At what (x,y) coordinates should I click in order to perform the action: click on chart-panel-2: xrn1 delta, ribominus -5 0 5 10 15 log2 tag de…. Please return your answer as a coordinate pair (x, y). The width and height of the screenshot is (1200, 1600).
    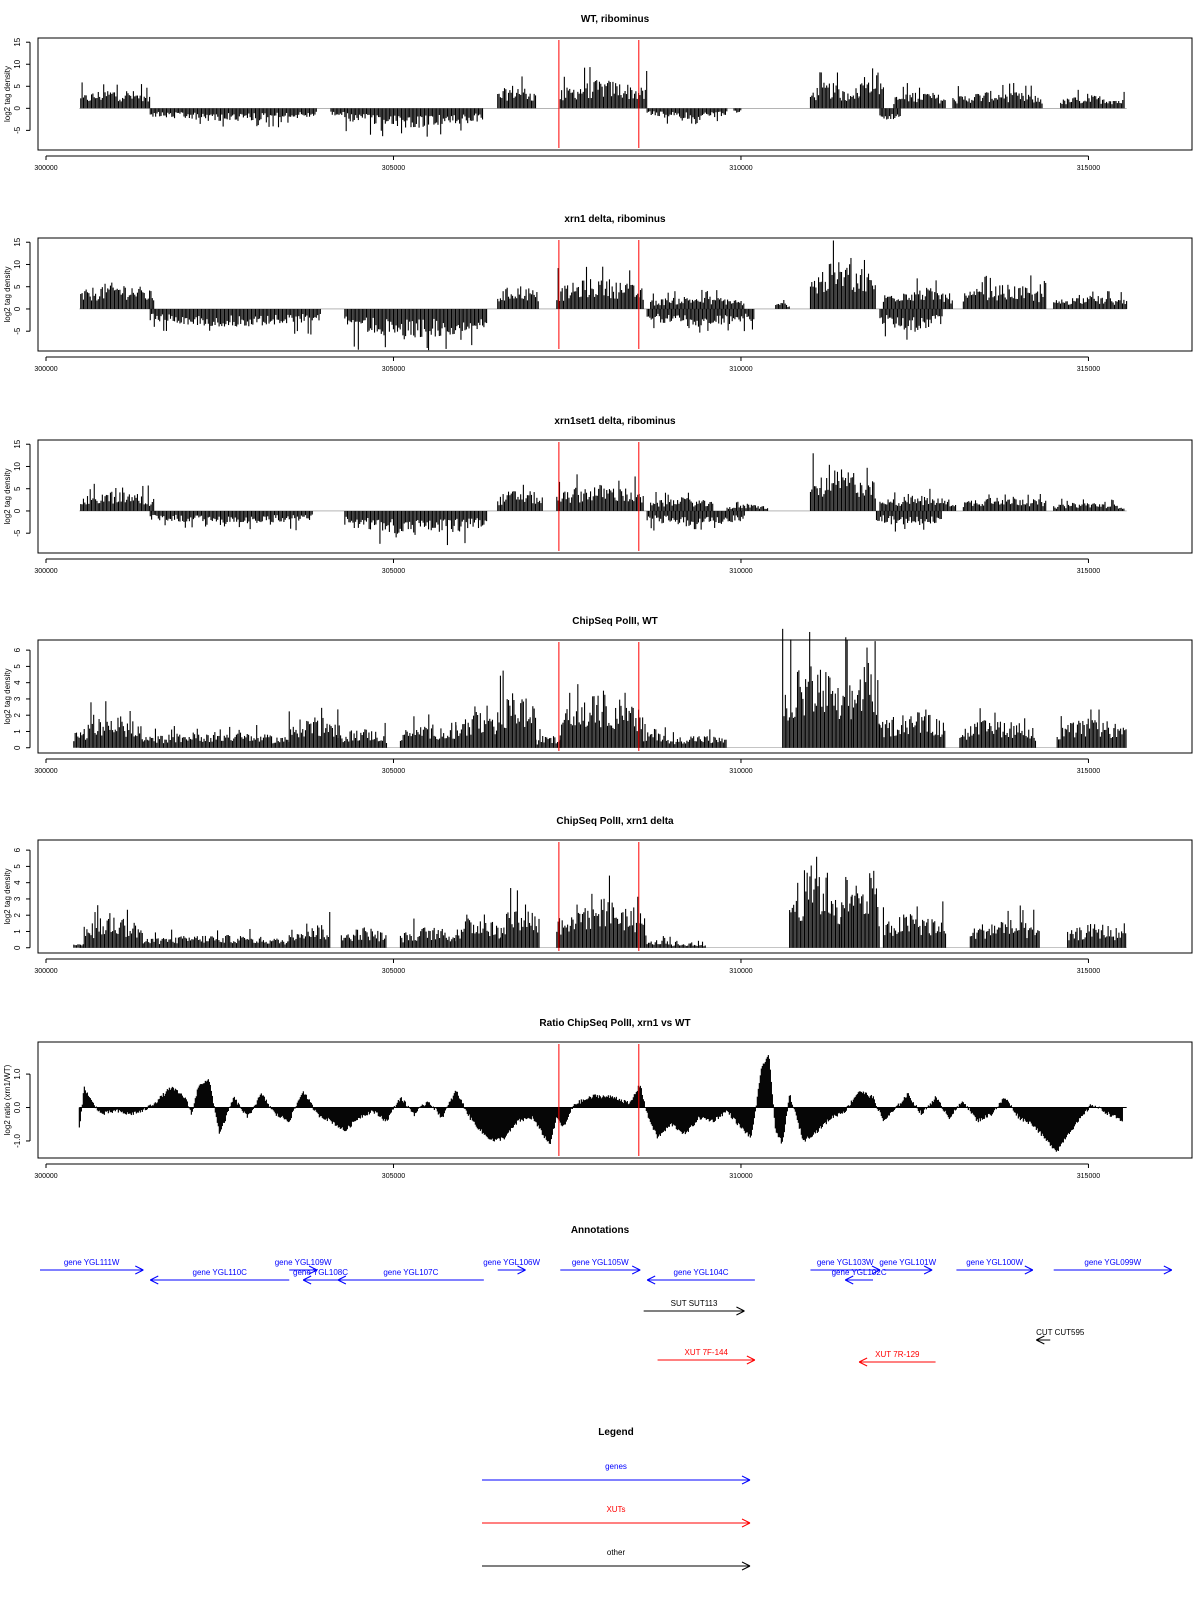
    Looking at the image, I should click on (598, 293).